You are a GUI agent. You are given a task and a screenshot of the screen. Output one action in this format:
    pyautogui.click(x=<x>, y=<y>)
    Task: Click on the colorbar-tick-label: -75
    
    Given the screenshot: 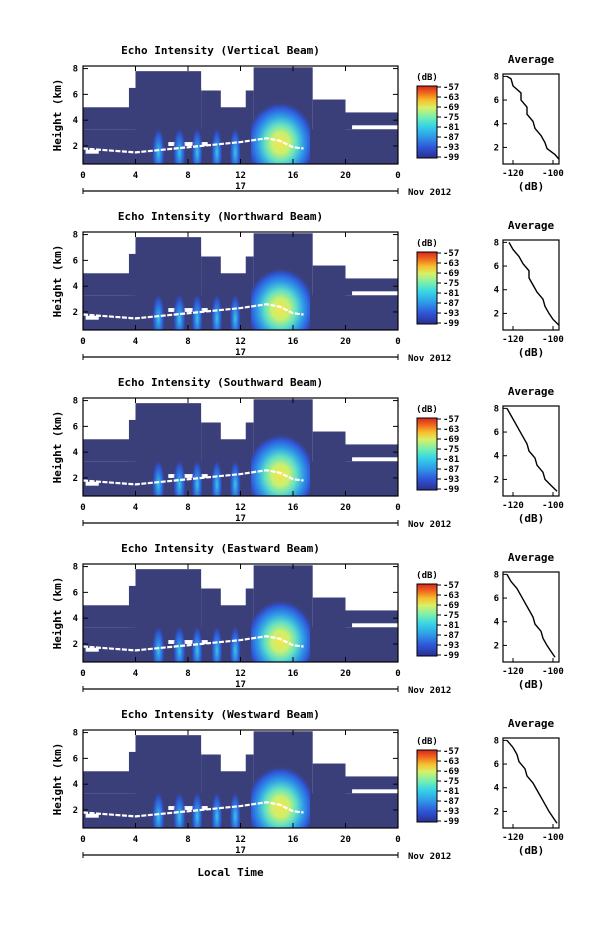 What is the action you would take?
    pyautogui.click(x=451, y=118)
    